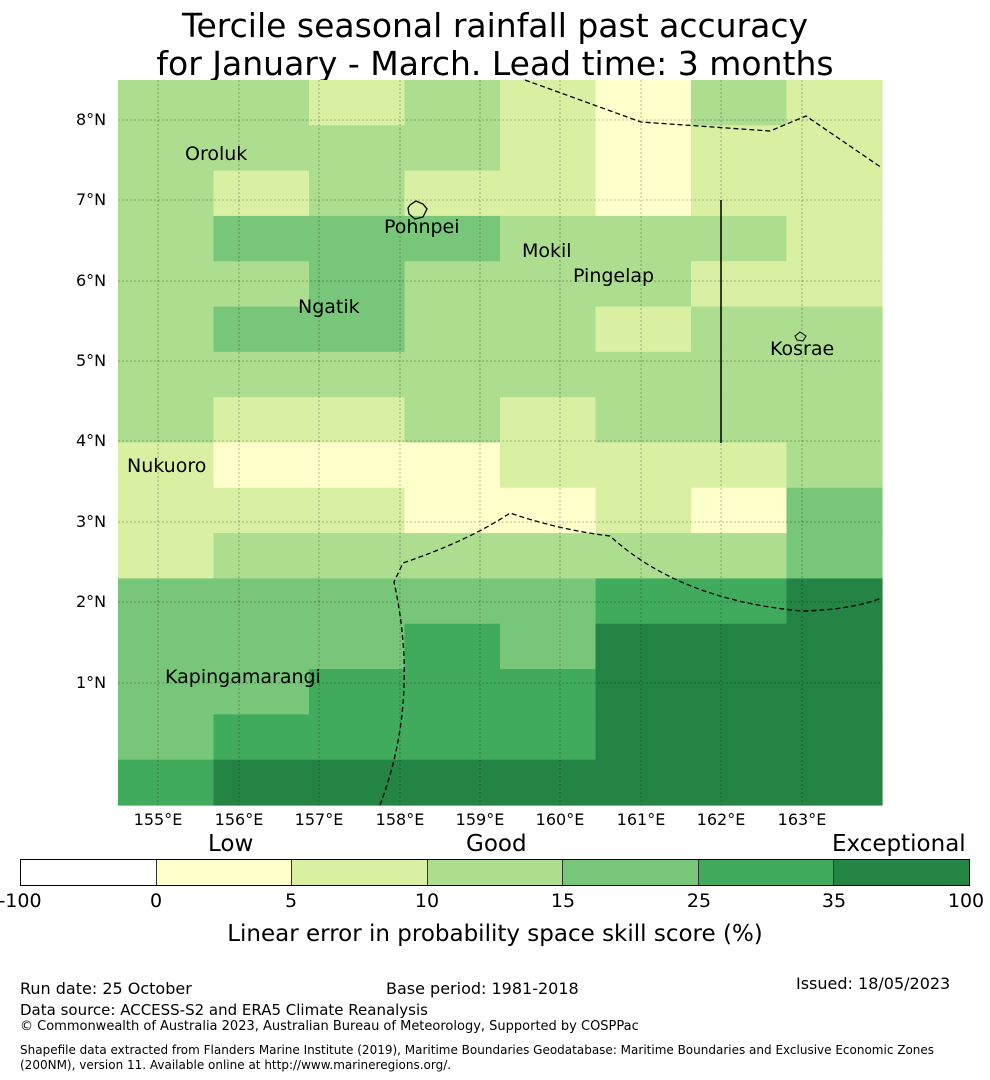  What do you see at coordinates (482, 988) in the screenshot?
I see `base-period: Base period: 1981-2018` at bounding box center [482, 988].